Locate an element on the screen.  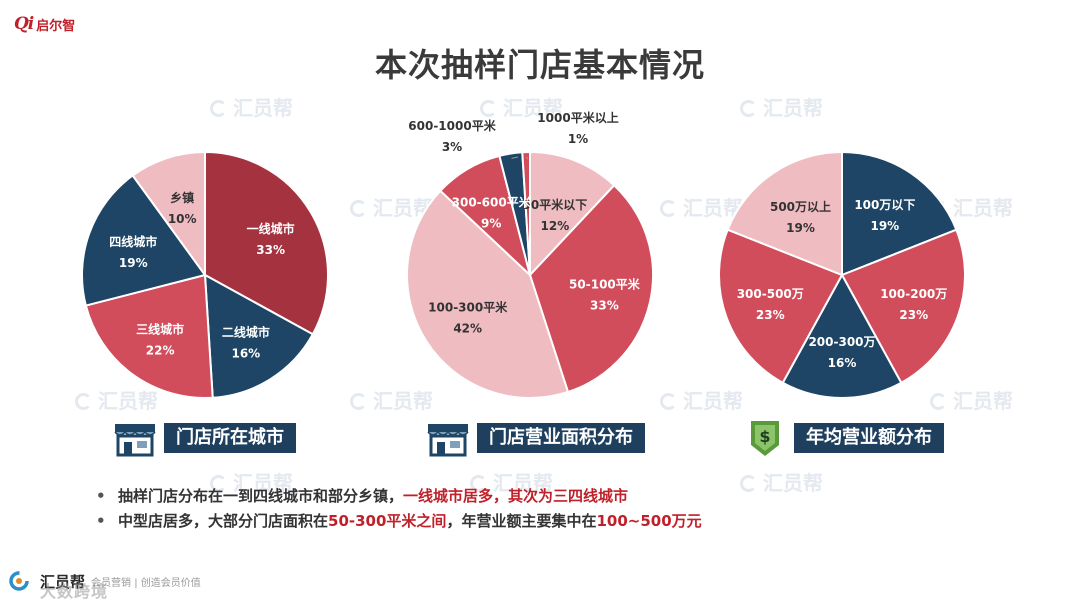
pie-slice-value: 42% is located at coordinates (467, 329).